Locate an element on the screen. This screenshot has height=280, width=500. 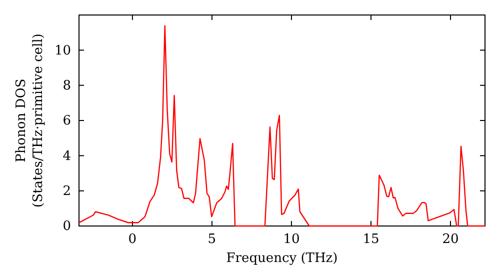
x-tick-label: 20 is located at coordinates (450, 240).